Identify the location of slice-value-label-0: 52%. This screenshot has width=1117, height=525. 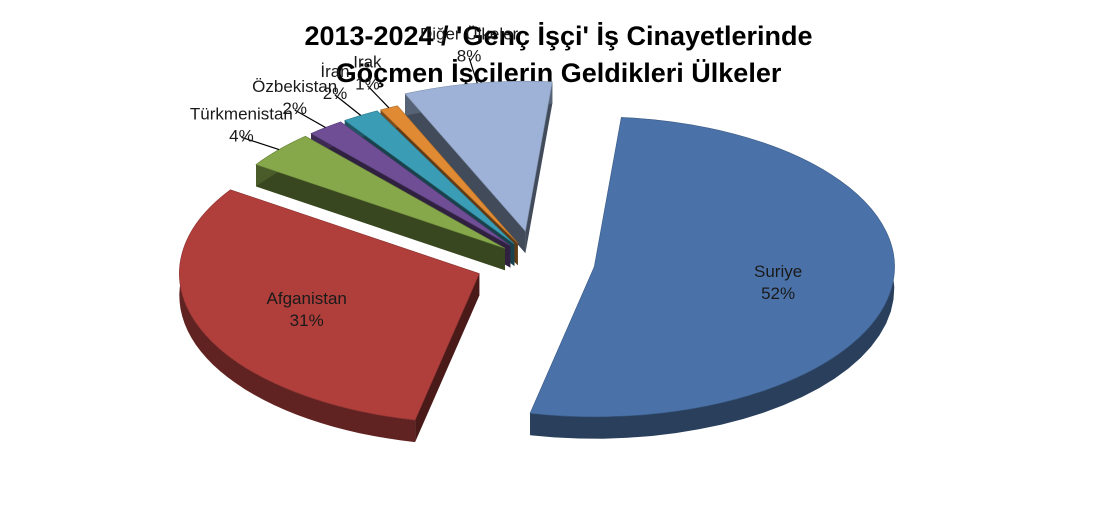
(778, 293).